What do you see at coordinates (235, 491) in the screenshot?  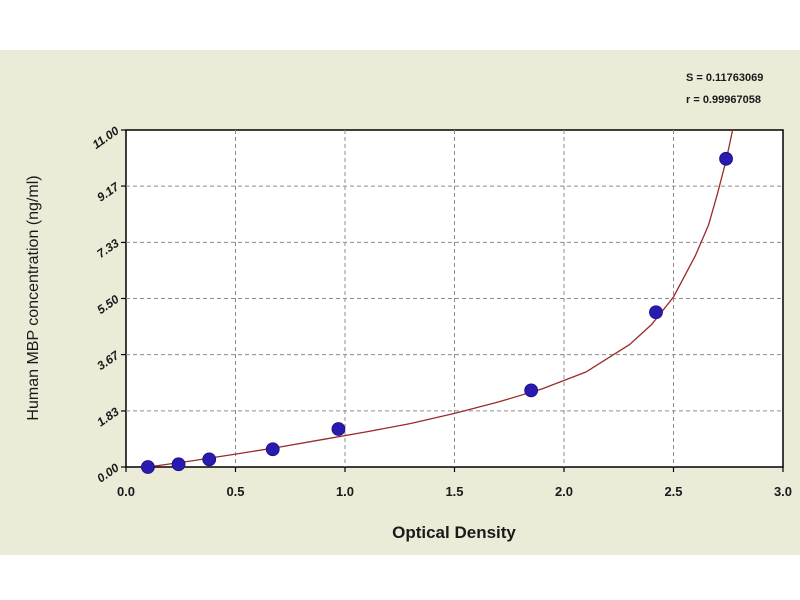 I see `x-tick-label: 0.5` at bounding box center [235, 491].